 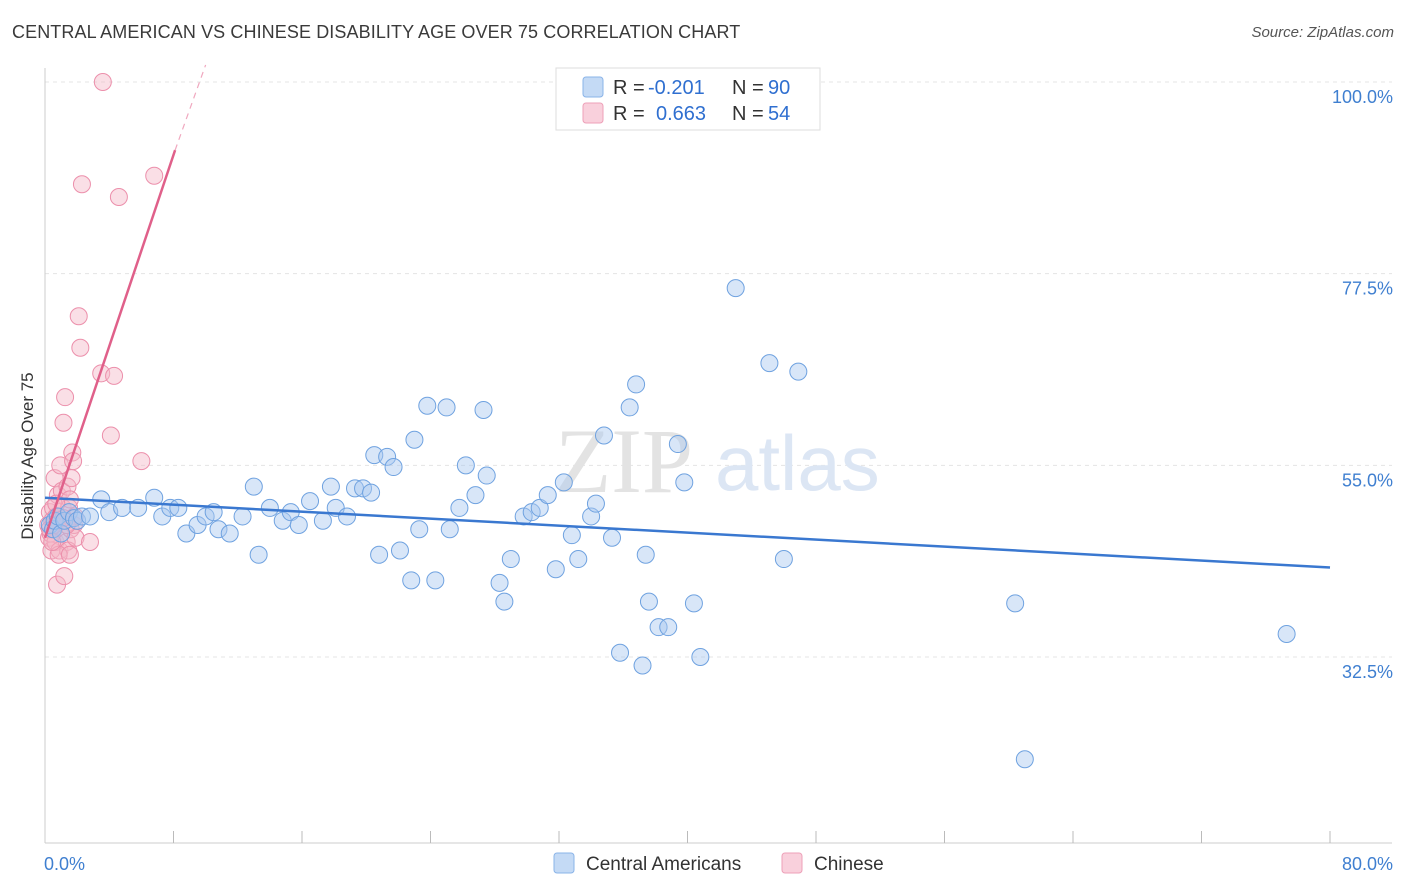 I want to click on top-legend: R = -0.201 N = 90 R = 0.663 N = 54, so click(x=688, y=99).